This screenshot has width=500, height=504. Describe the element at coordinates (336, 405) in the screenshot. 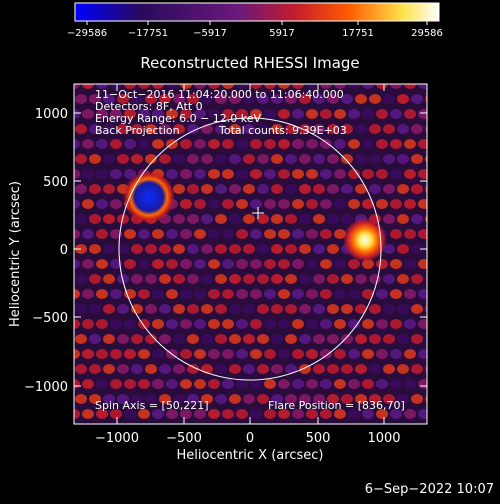

I see `flare-position-label: Flare Position = [836,70]` at that location.